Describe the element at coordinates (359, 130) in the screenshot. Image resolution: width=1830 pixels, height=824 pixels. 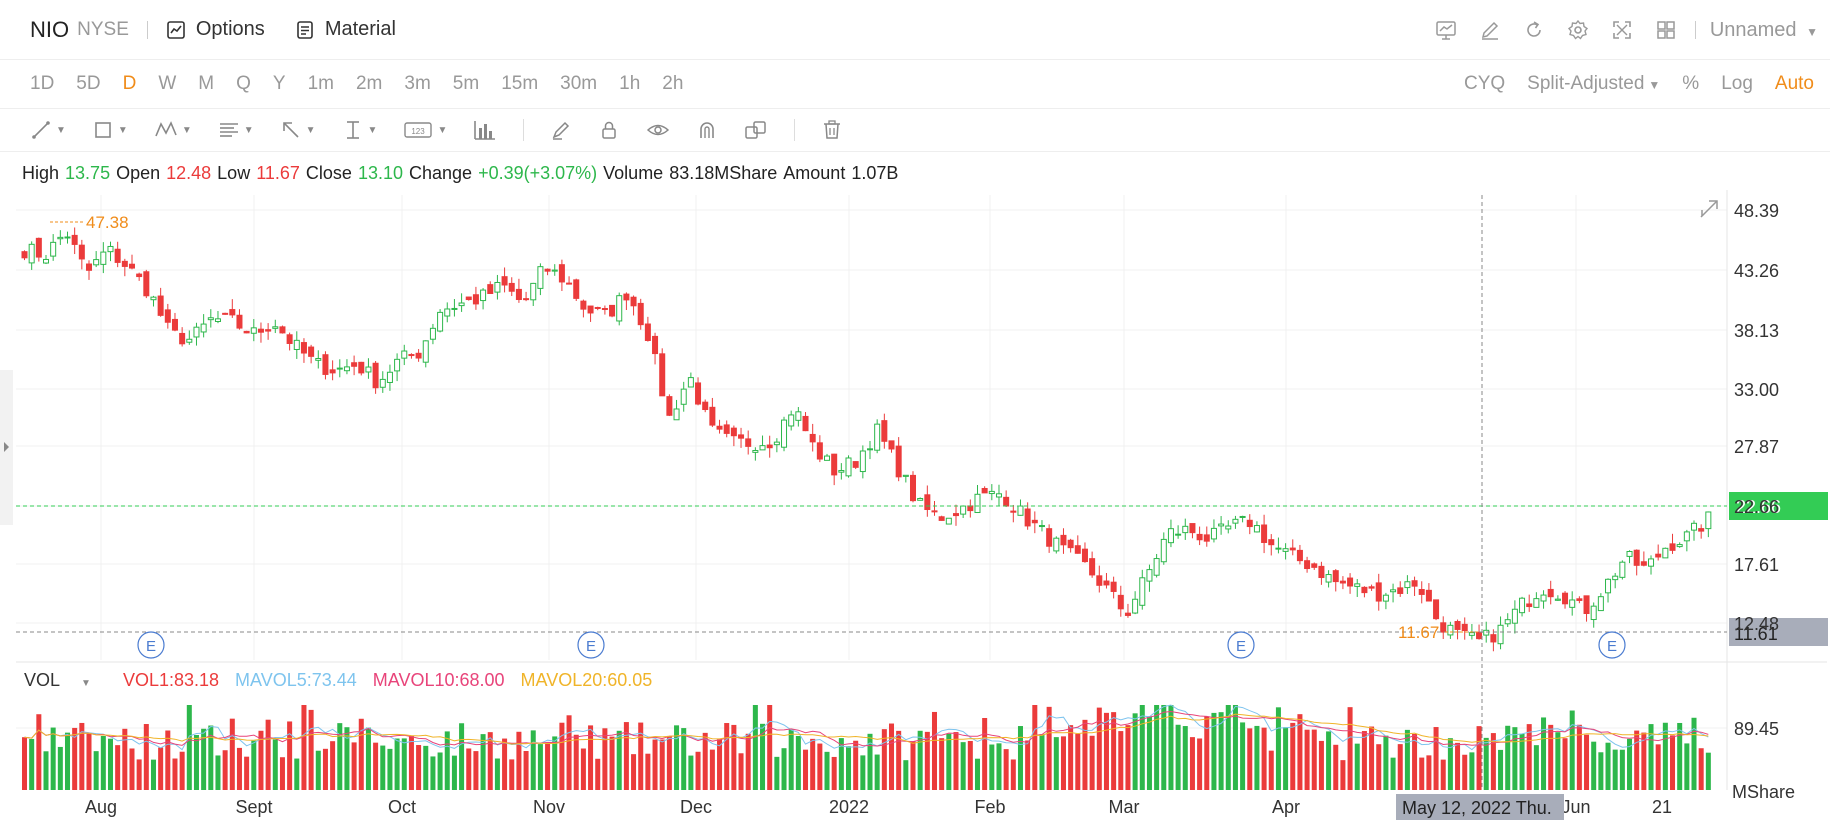
I see `measure-tool: ▼` at that location.